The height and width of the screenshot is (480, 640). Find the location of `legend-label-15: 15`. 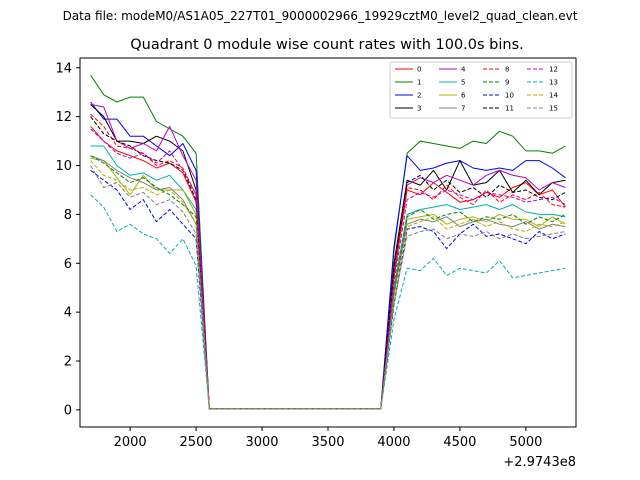

legend-label-15: 15 is located at coordinates (553, 109).